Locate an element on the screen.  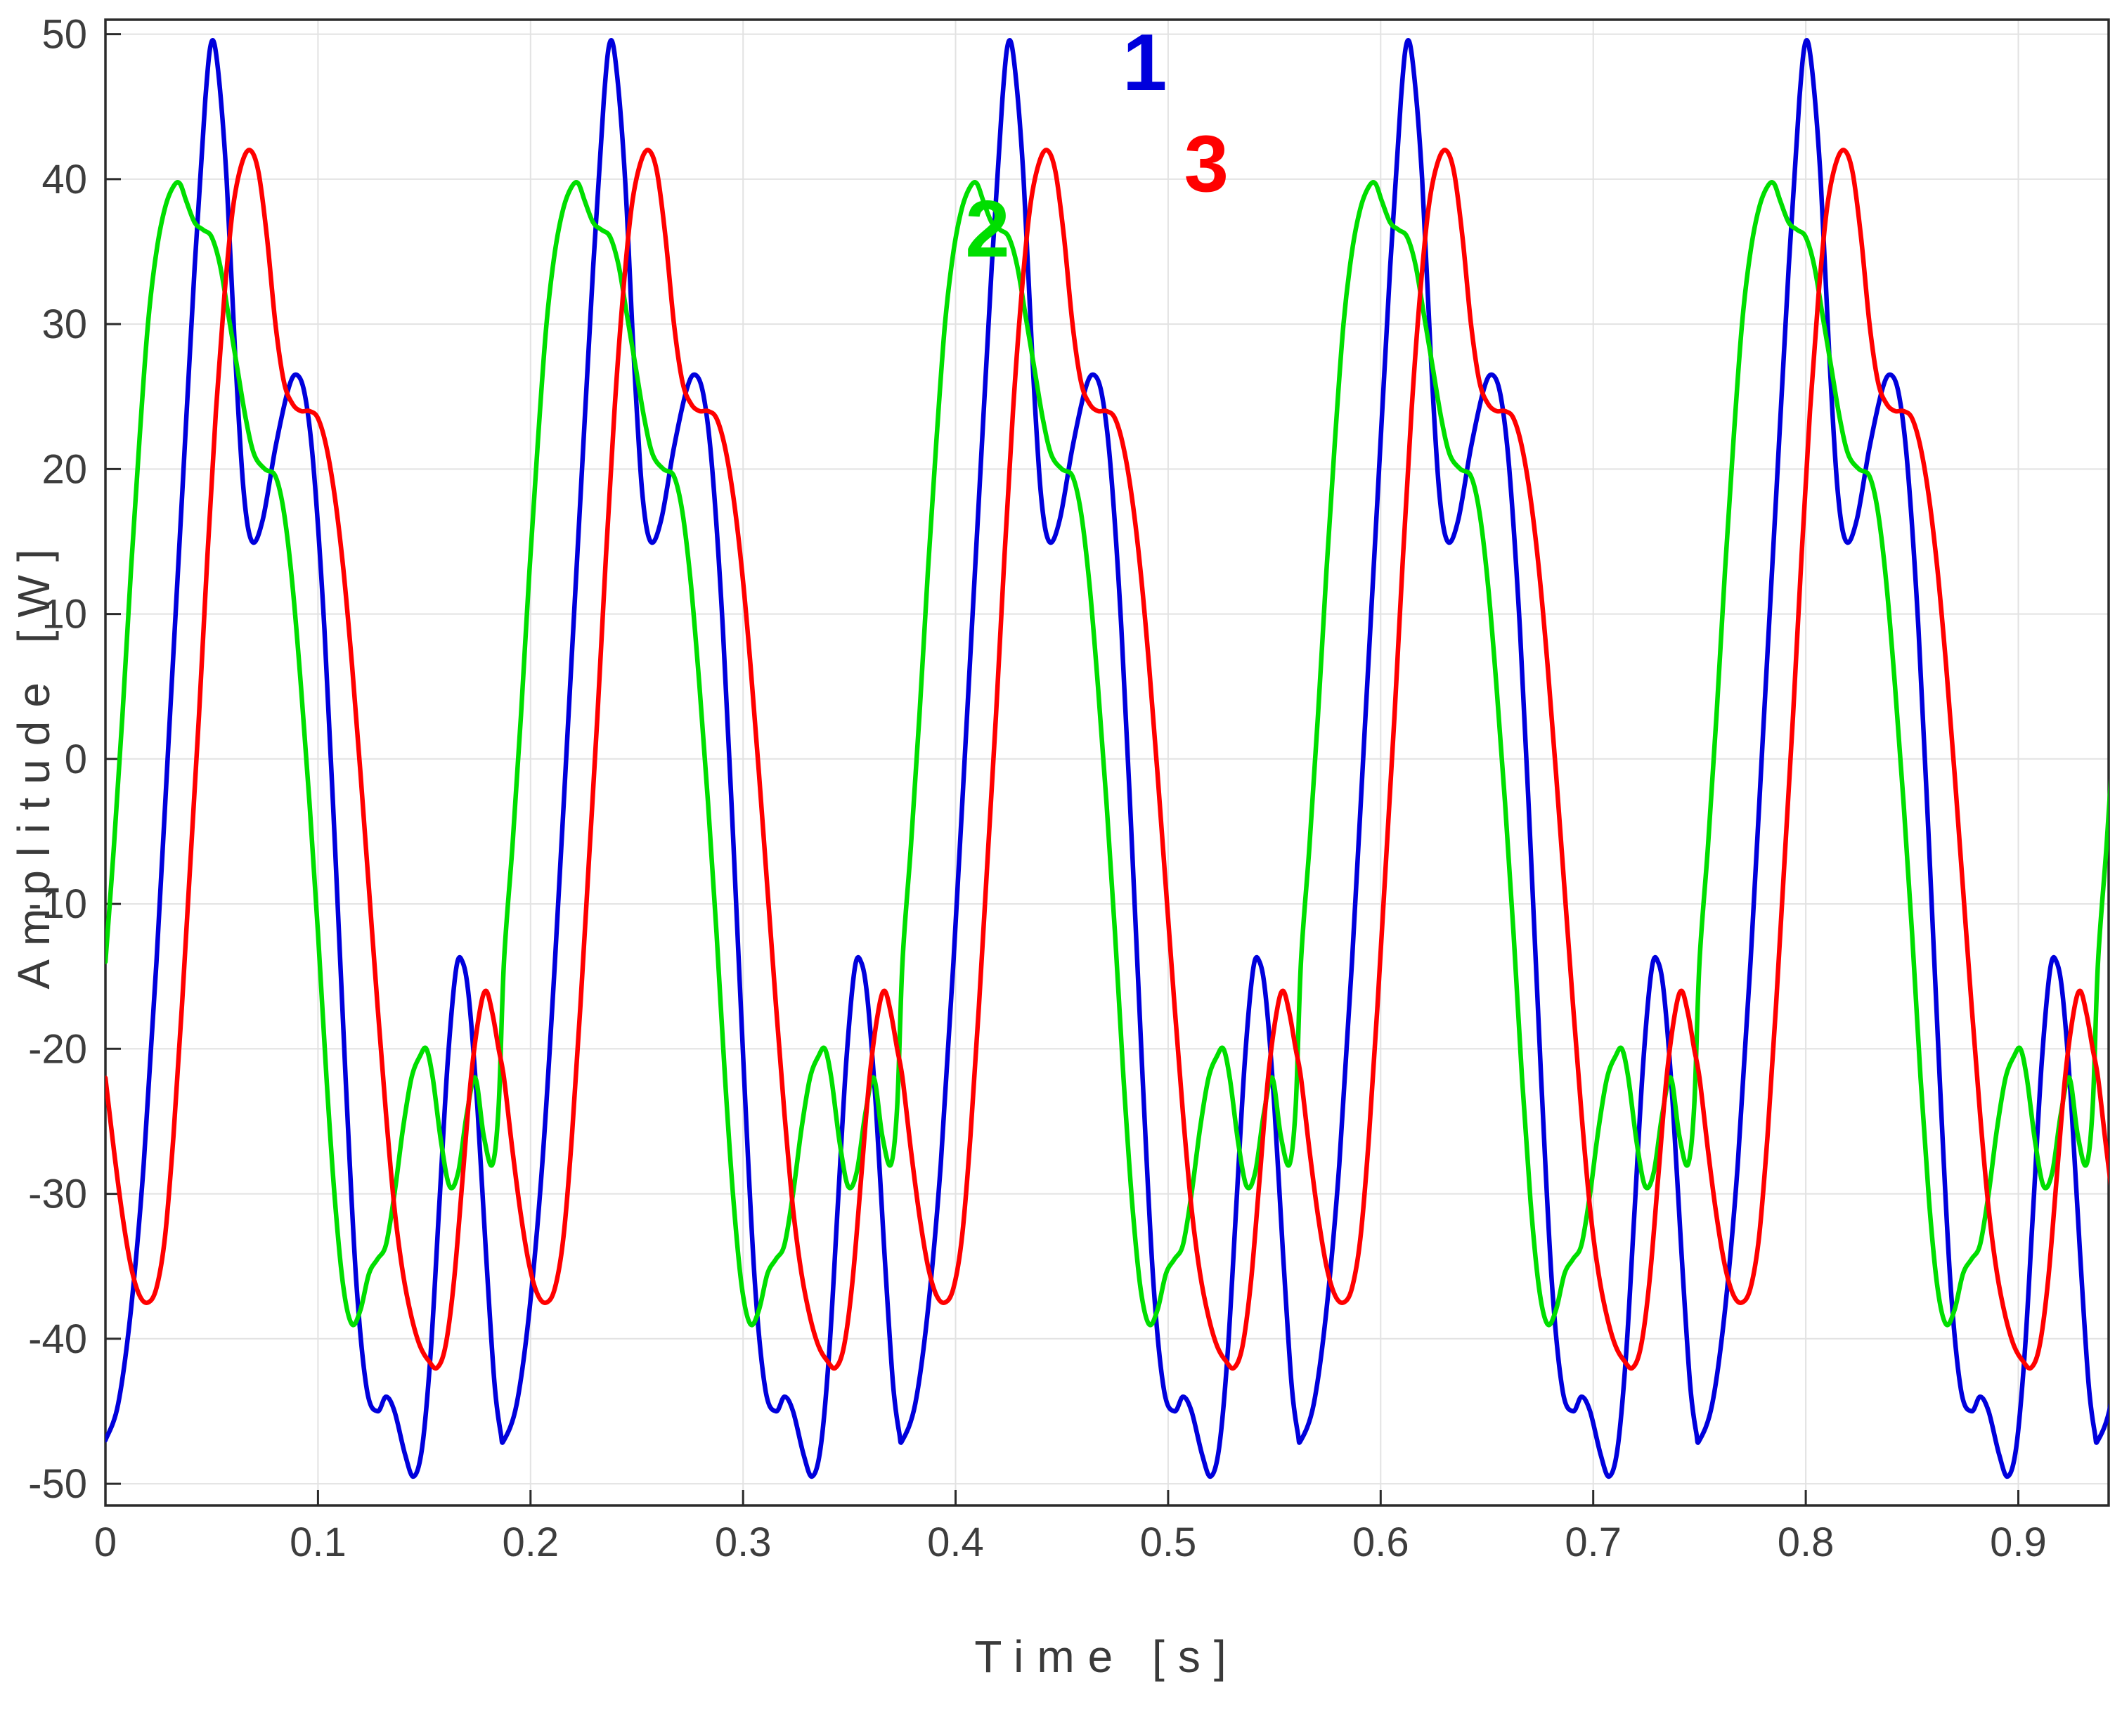
y-tick-label: 50 is located at coordinates (64, 35).